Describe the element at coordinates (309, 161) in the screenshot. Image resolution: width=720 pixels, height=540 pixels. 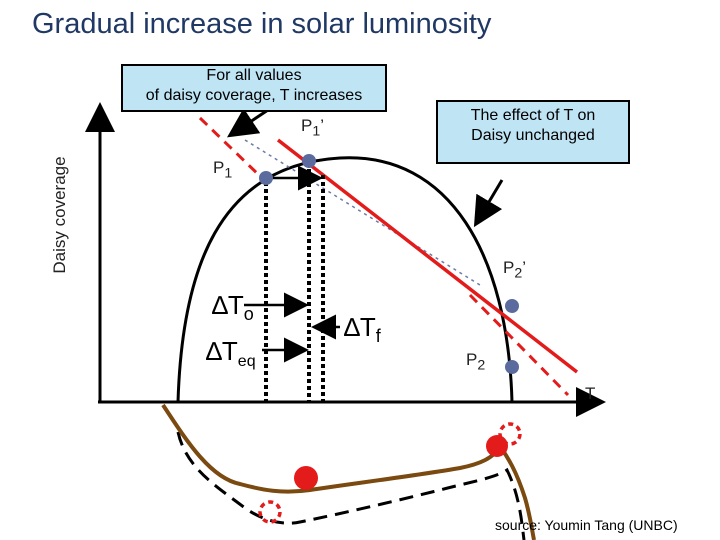
I see `point-p1-prime` at that location.